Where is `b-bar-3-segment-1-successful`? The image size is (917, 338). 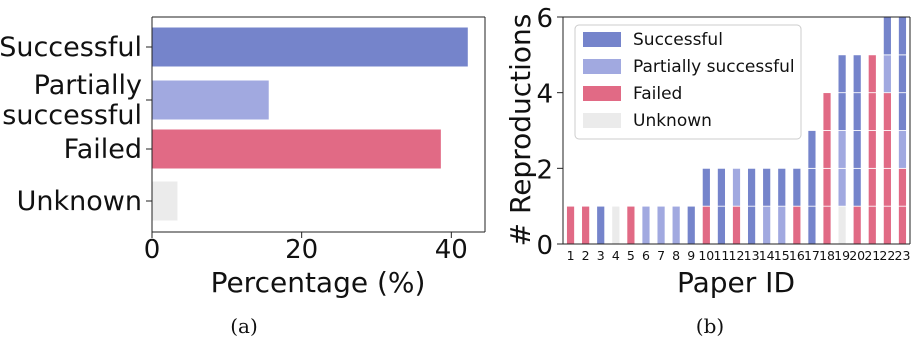
b-bar-3-segment-1-successful is located at coordinates (601, 225).